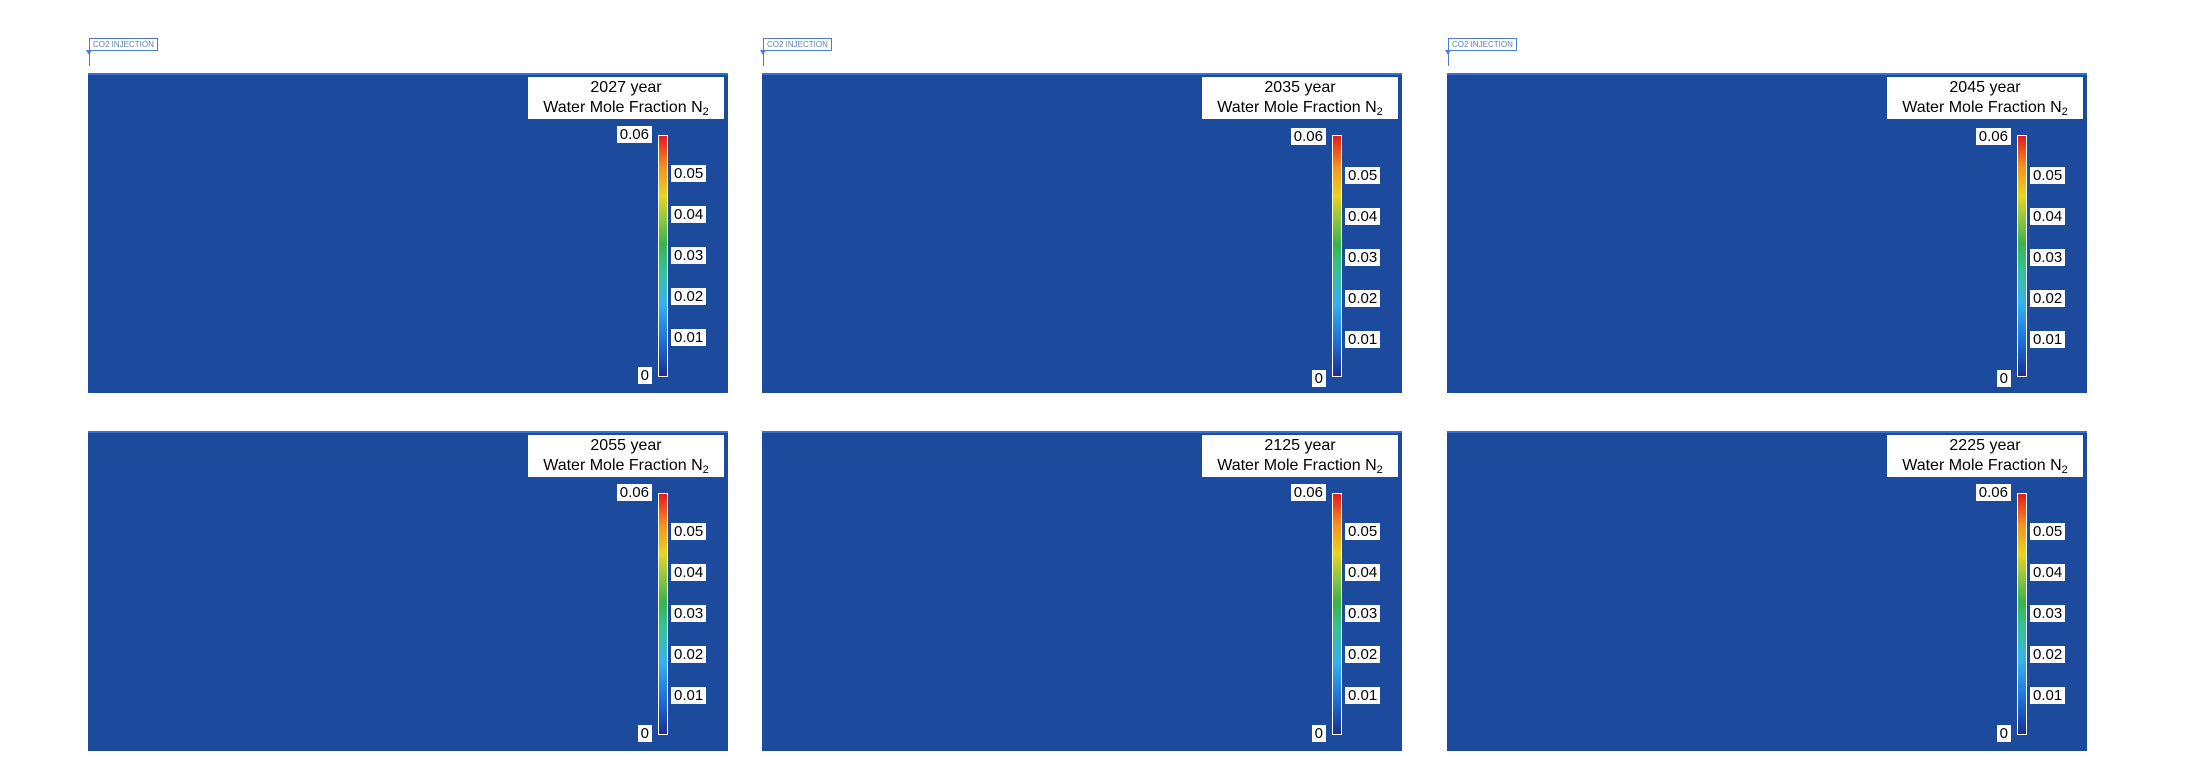 This screenshot has height=757, width=2191. I want to click on panel-title: 2045 year Water Mole Fraction N2, so click(1985, 98).